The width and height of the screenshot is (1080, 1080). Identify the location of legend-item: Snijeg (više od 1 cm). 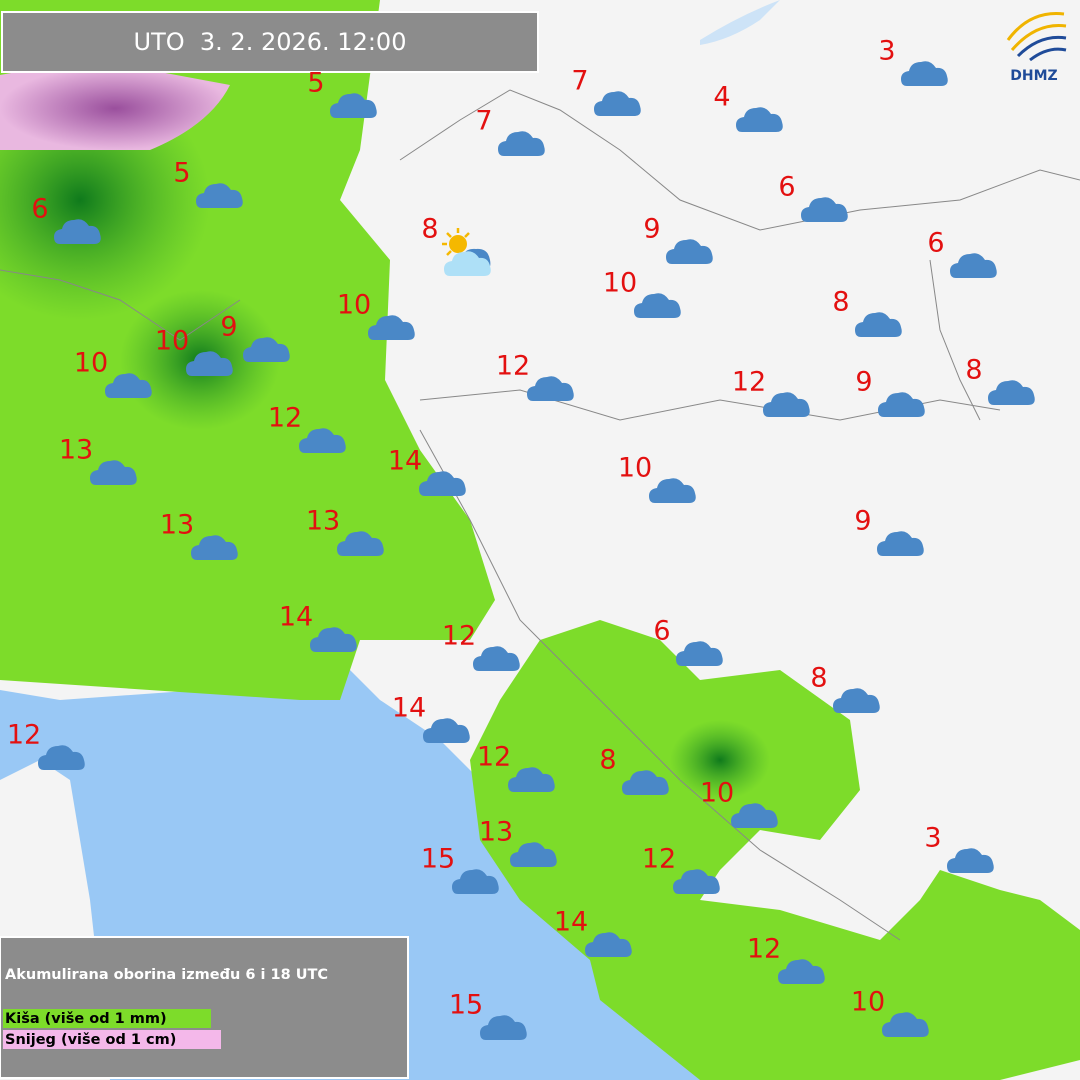
(90, 1040).